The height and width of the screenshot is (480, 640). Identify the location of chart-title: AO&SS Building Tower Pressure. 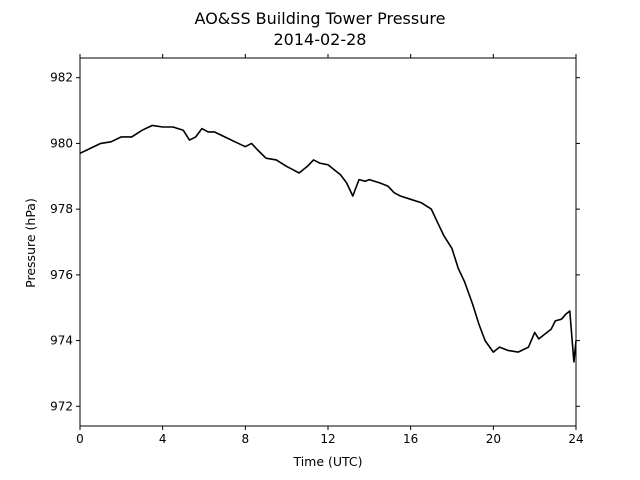
(320, 18).